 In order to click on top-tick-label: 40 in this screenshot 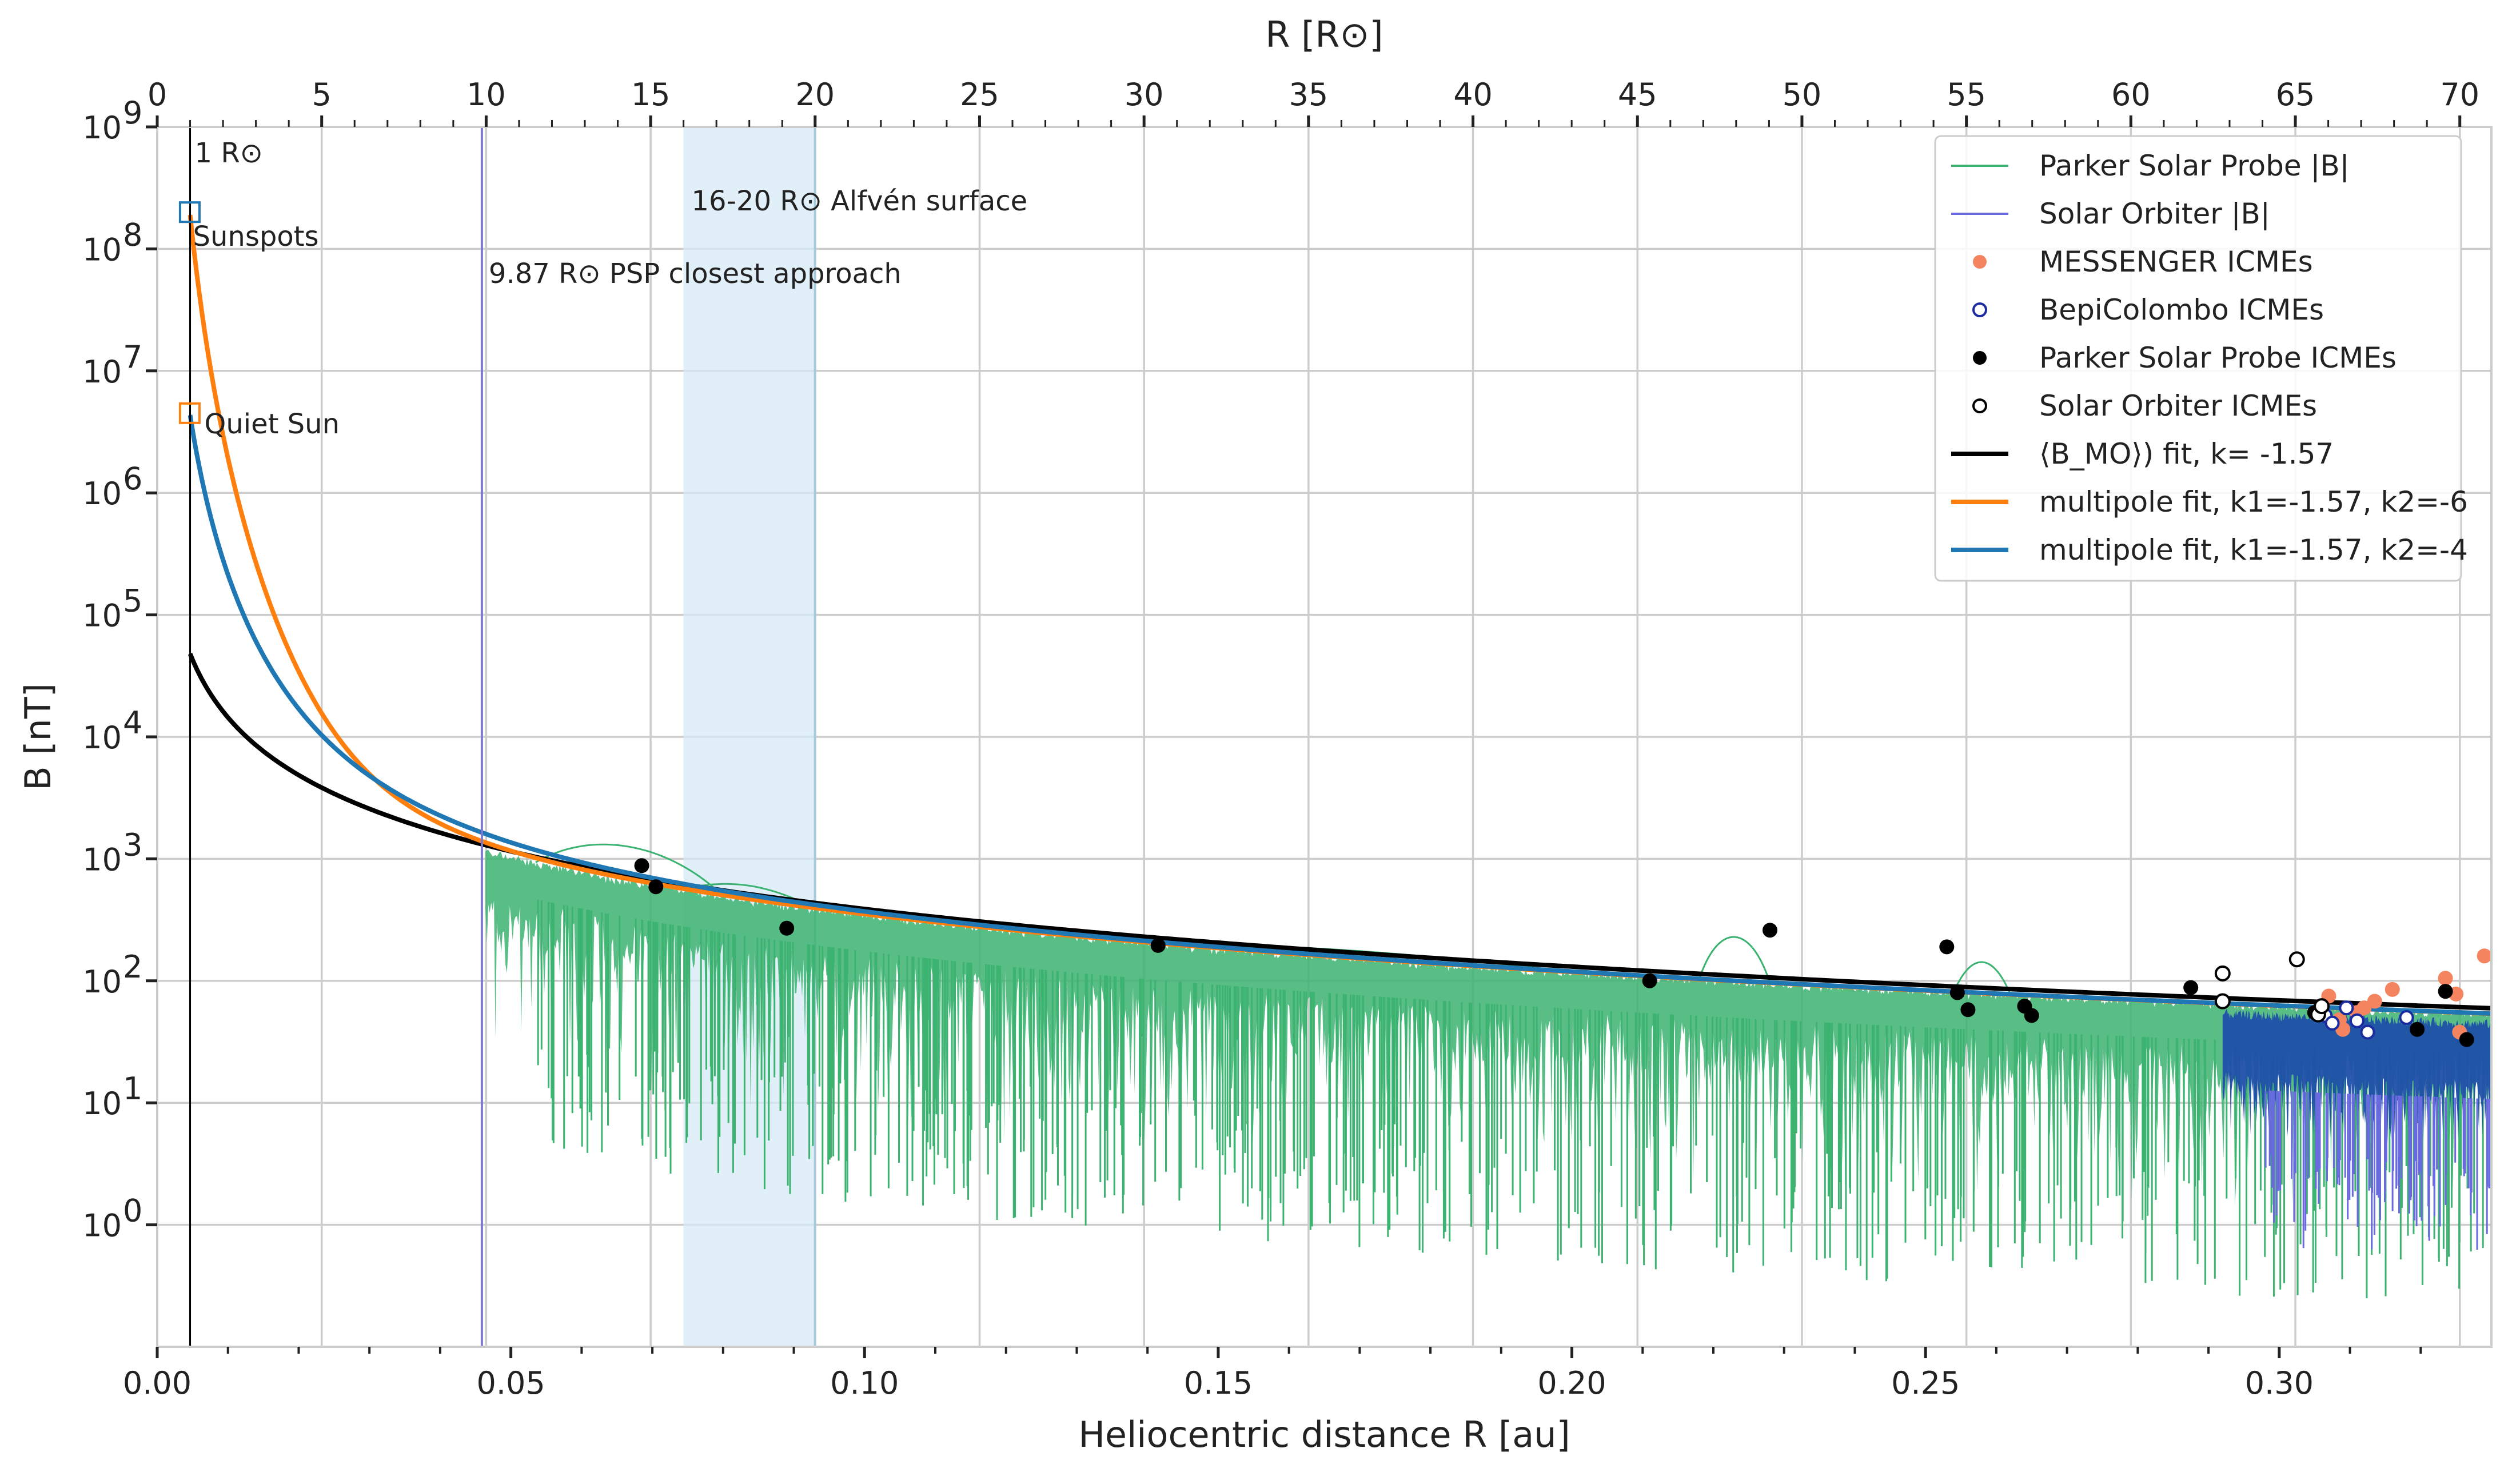, I will do `click(1473, 95)`.